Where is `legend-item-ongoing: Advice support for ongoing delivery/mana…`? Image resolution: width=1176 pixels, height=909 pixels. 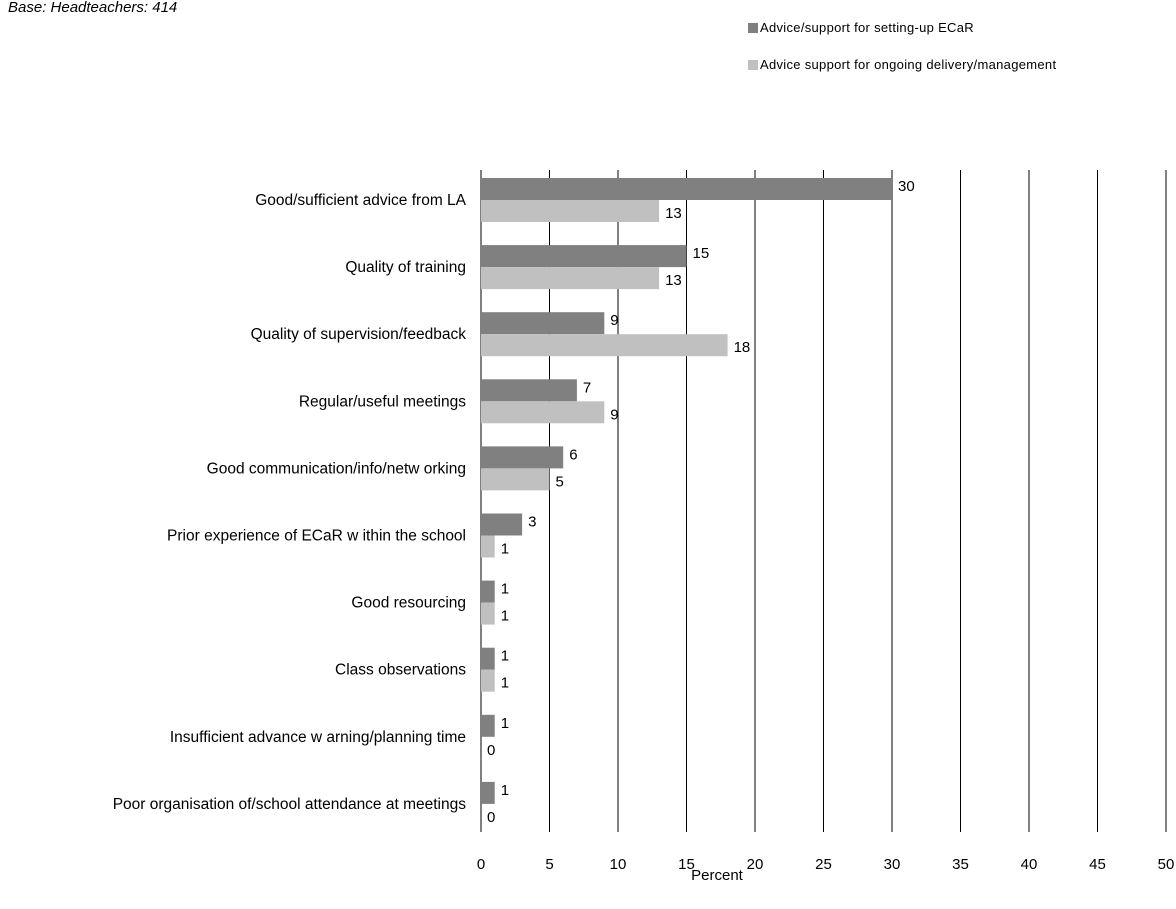
legend-item-ongoing: Advice support for ongoing delivery/mana… is located at coordinates (902, 64).